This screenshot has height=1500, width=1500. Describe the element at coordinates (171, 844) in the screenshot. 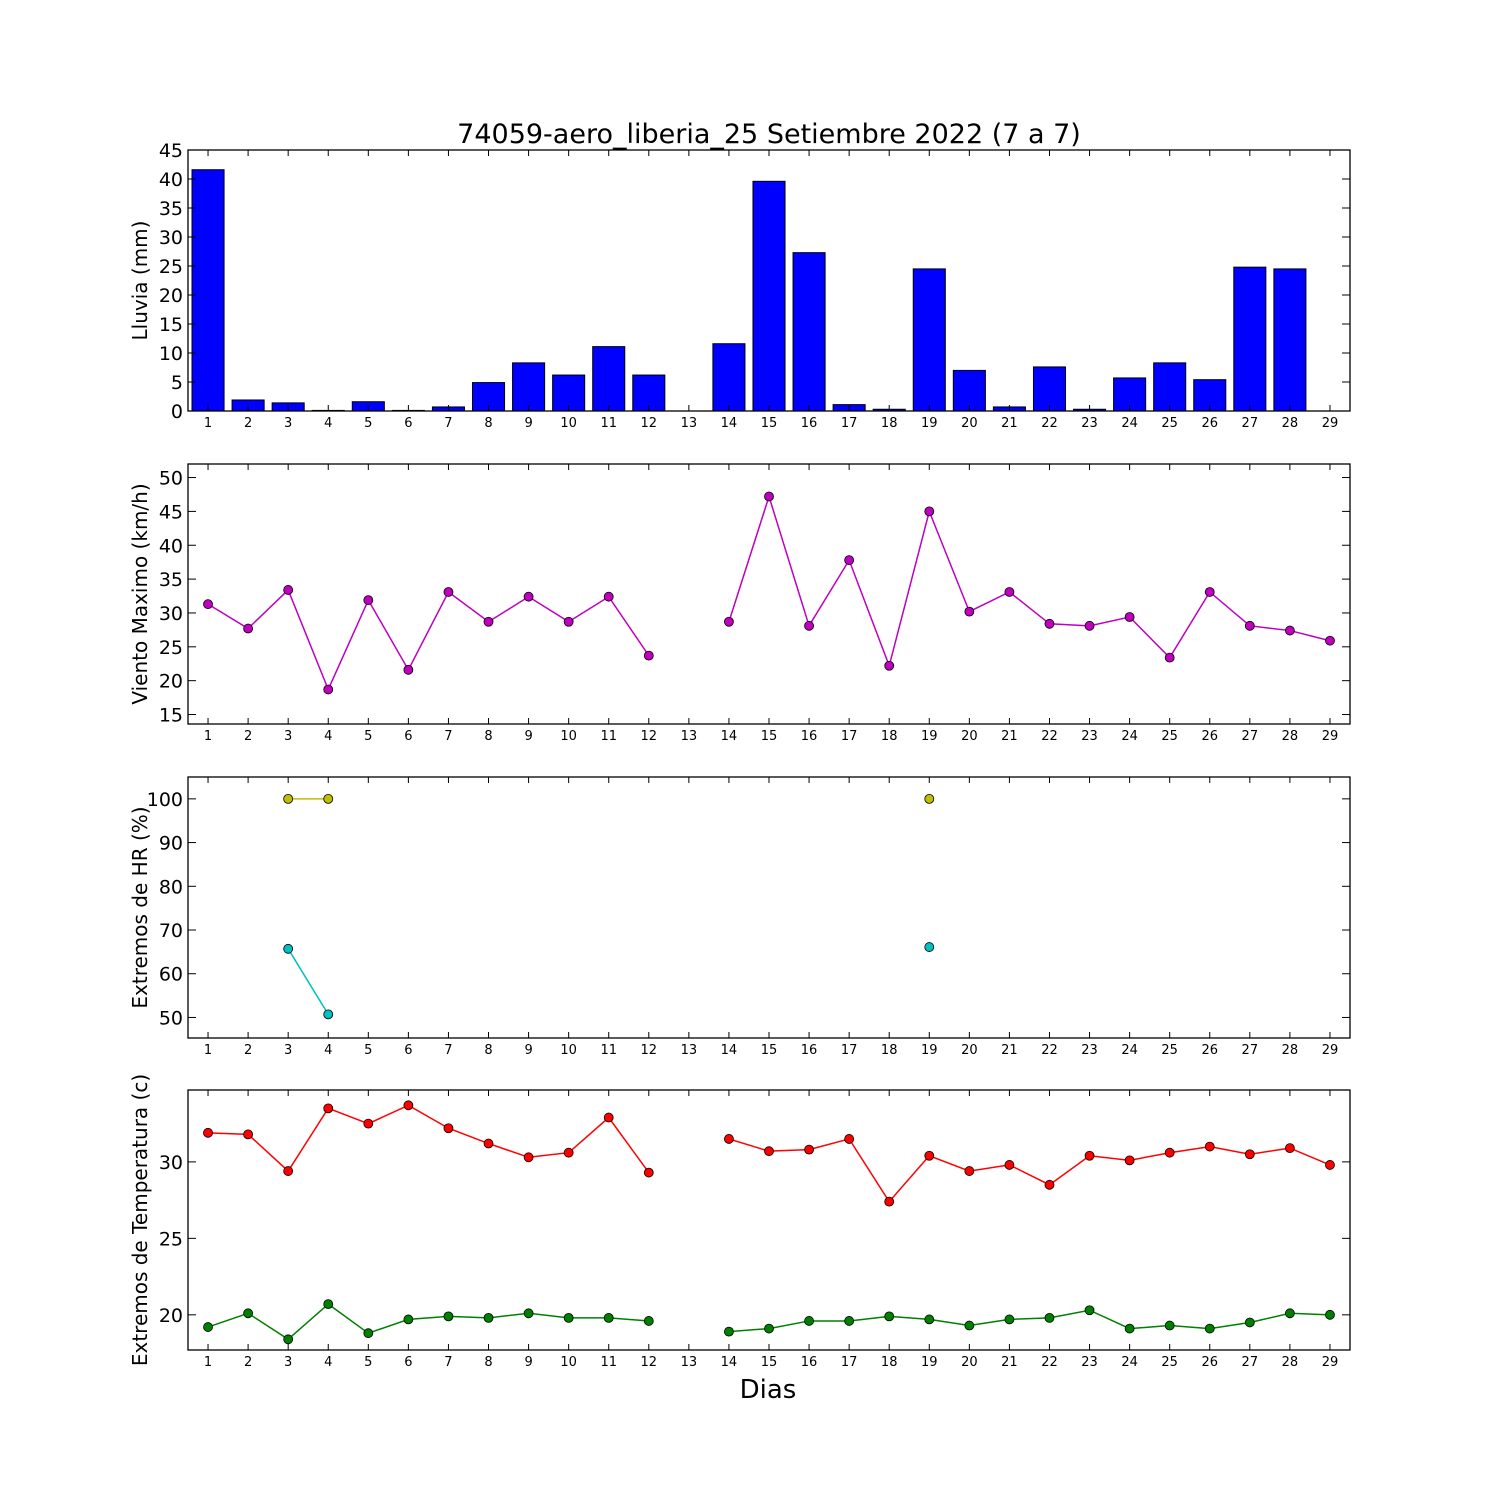

I see `y-tick-label: 90` at that location.